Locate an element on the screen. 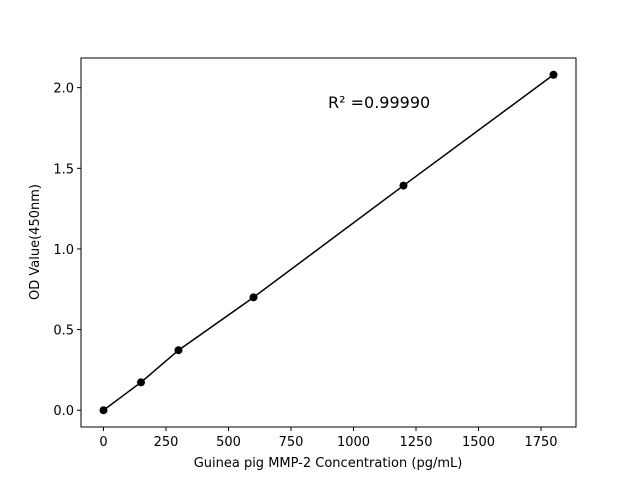  x-tick-label: 250 is located at coordinates (166, 442).